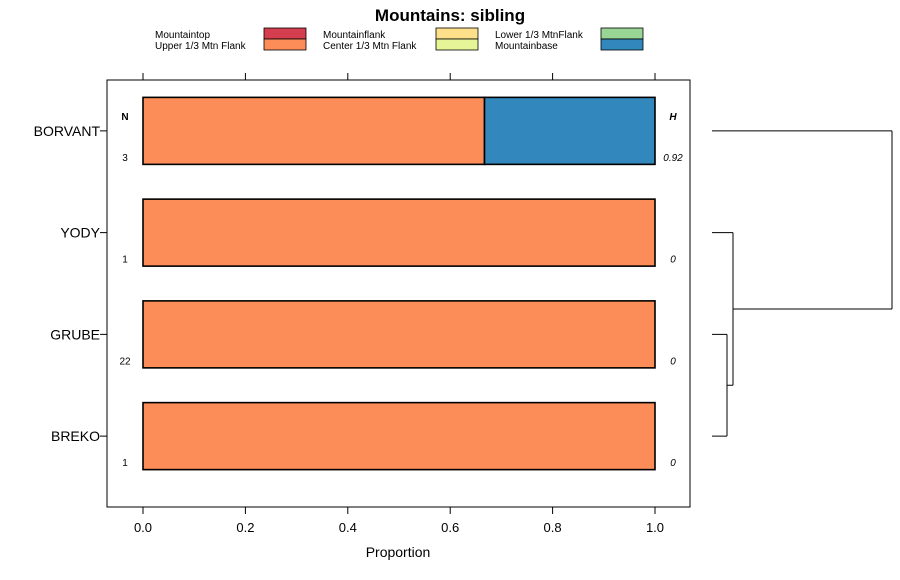  Describe the element at coordinates (182, 35) in the screenshot. I see `legend-label: Mountaintop` at that location.